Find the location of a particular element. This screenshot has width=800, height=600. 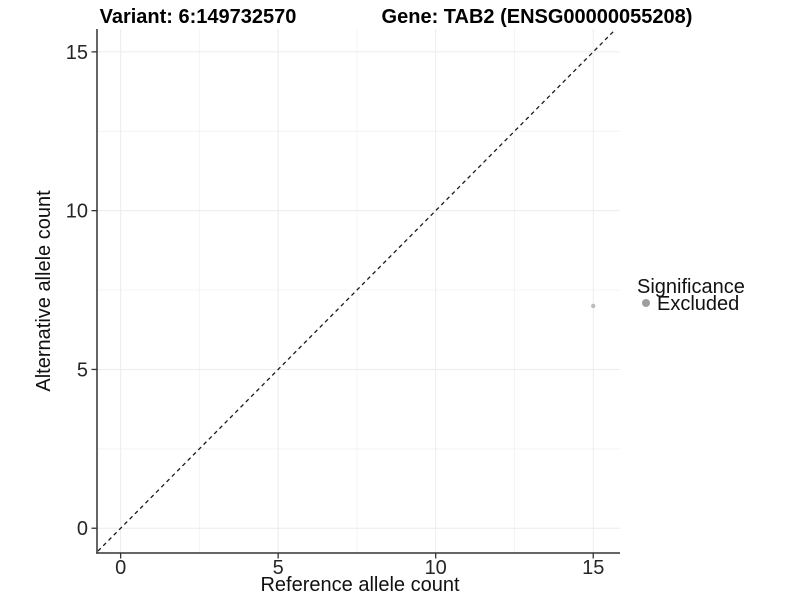

y-tick-label: 15 is located at coordinates (77, 53).